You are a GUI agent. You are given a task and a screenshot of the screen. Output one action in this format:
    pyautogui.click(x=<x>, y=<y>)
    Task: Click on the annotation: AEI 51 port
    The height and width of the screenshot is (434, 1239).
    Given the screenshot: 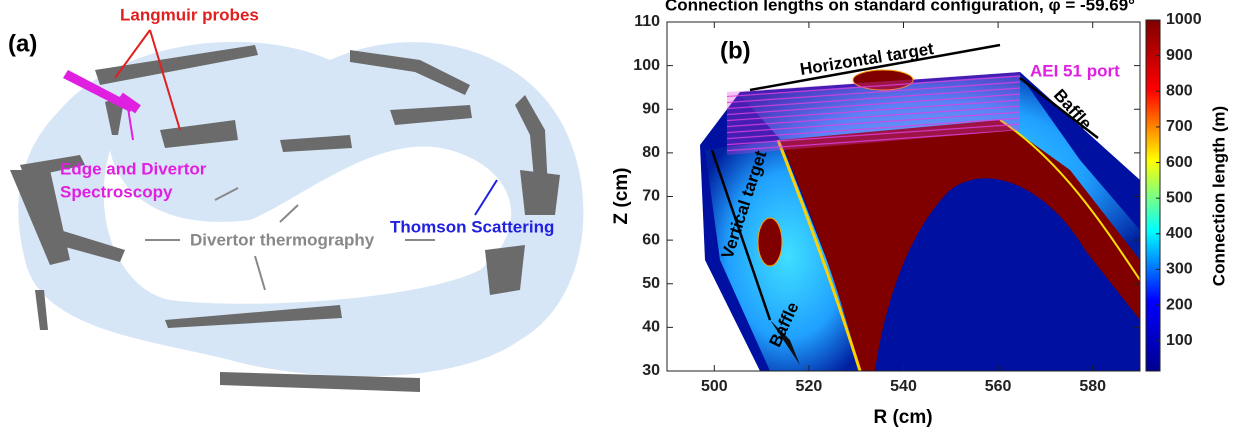 What is the action you would take?
    pyautogui.click(x=1075, y=70)
    